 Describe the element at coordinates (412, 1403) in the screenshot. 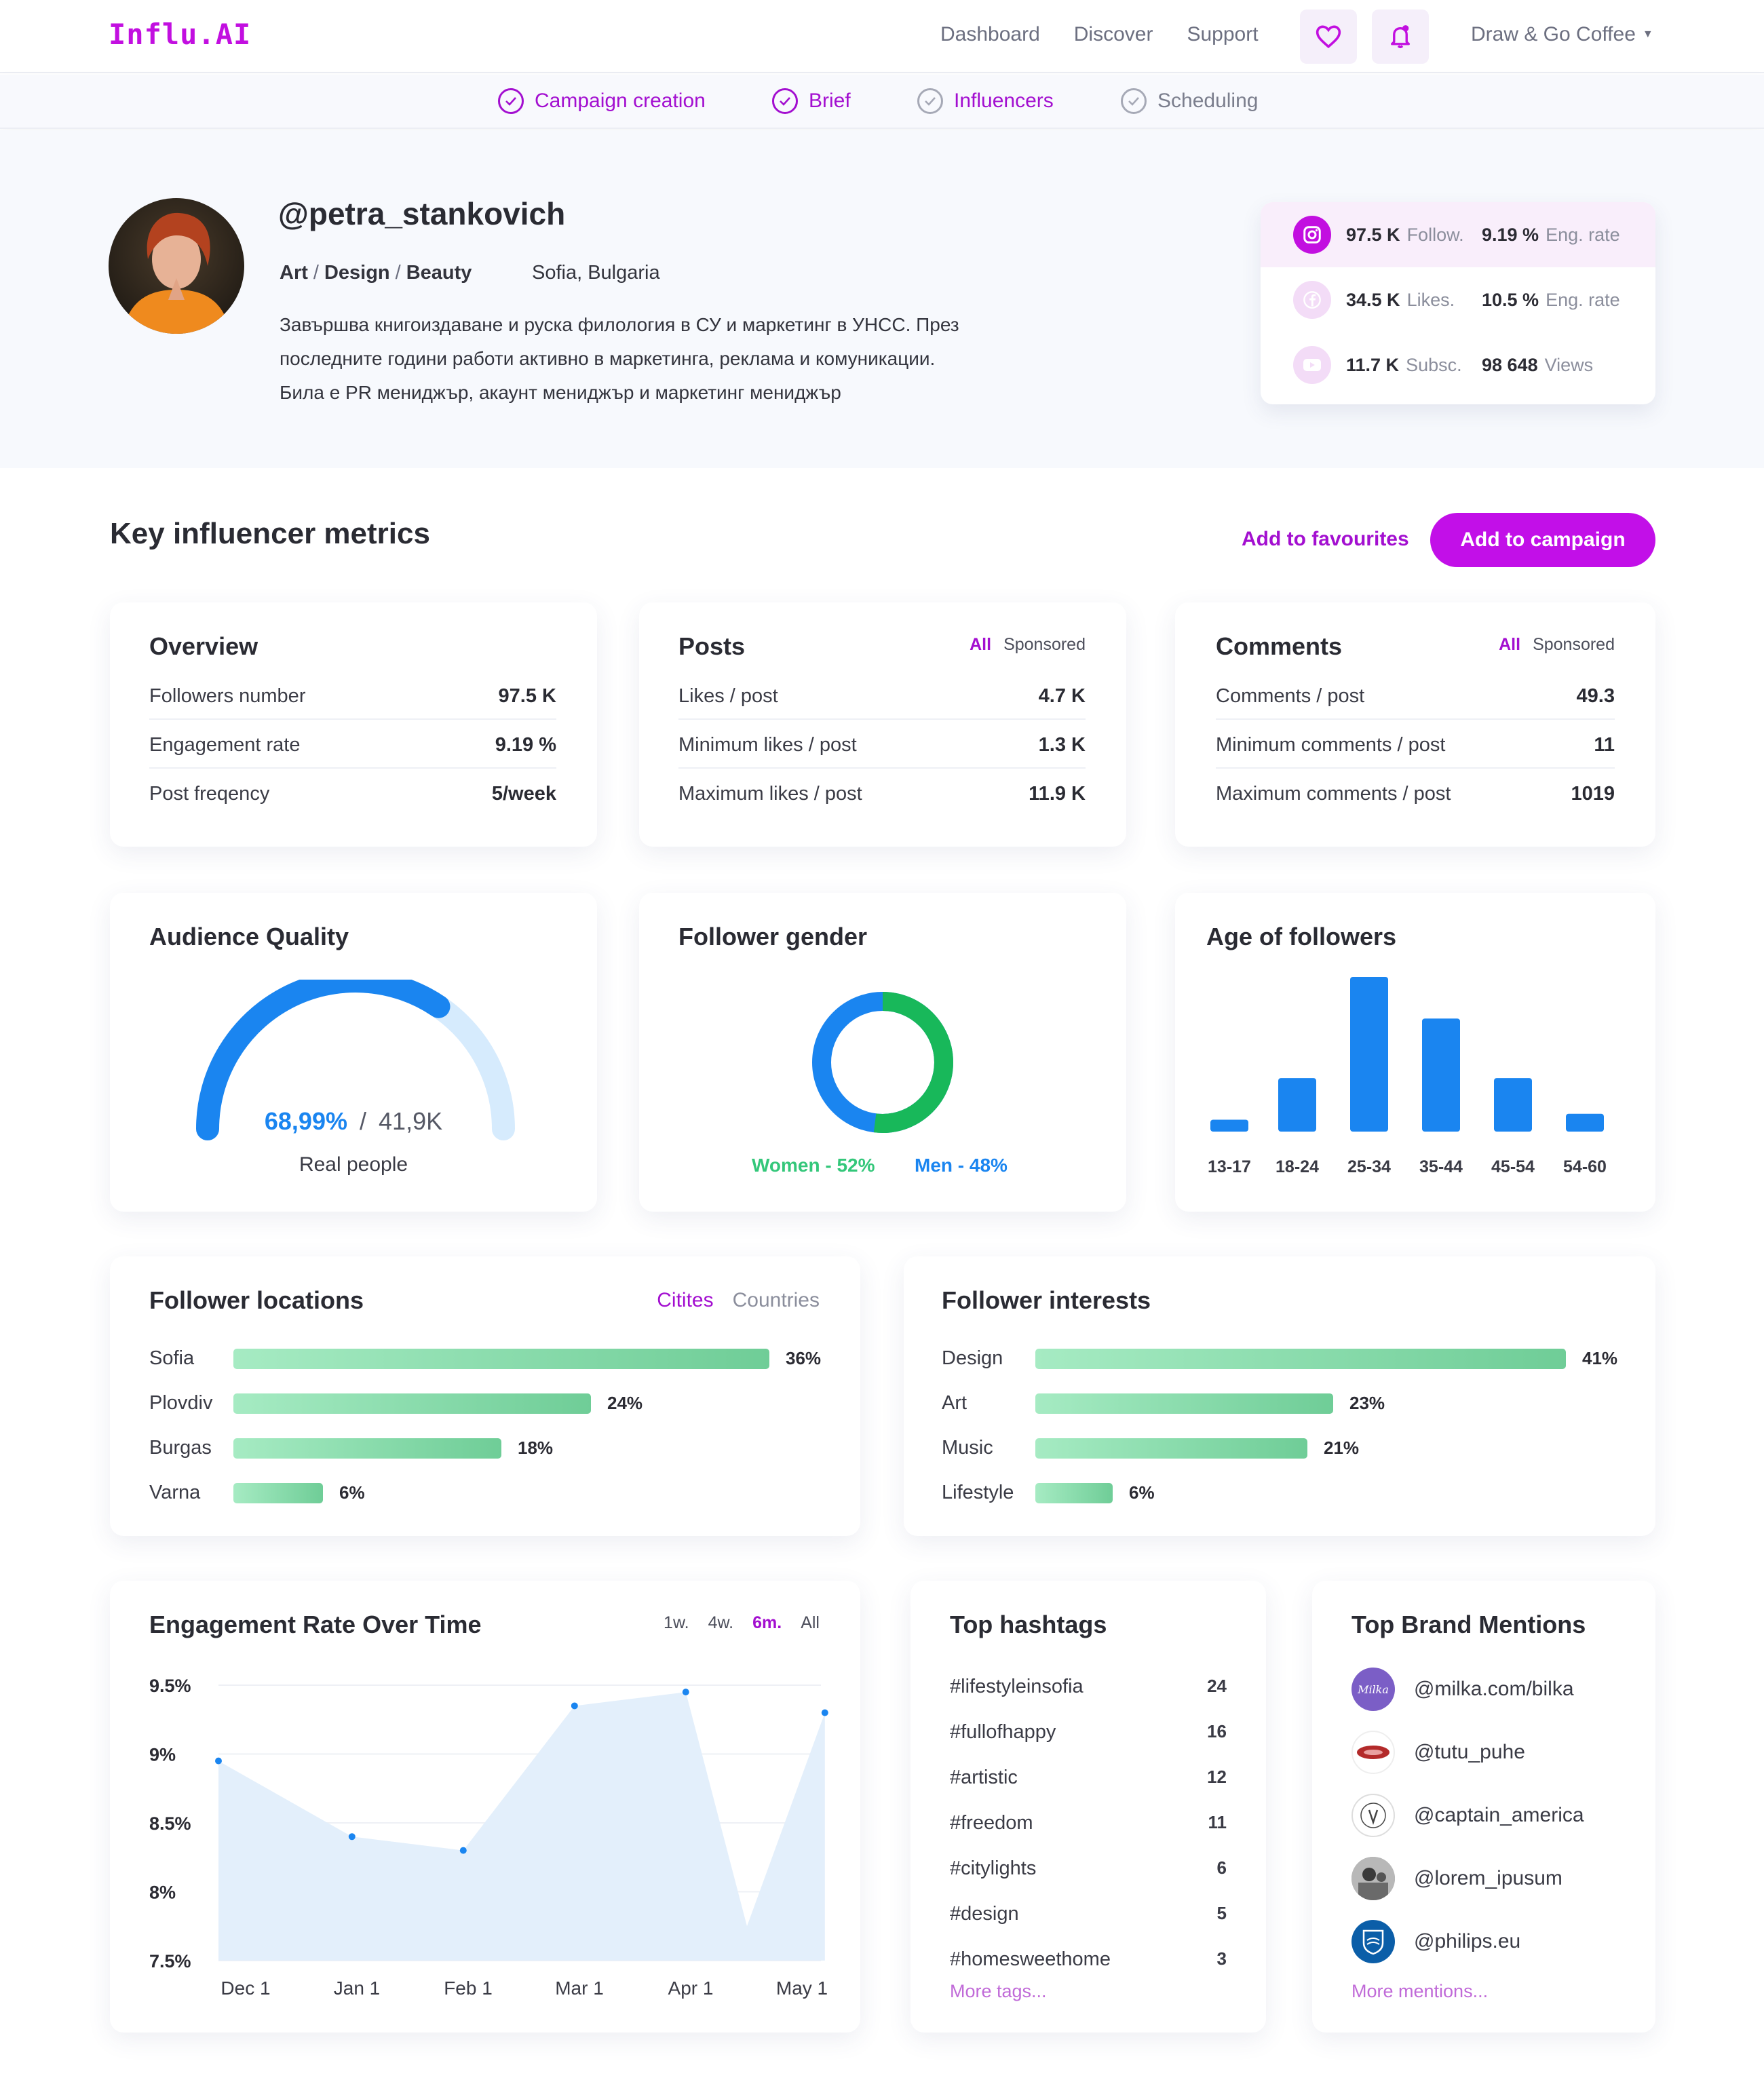

I see `bar-fill` at that location.